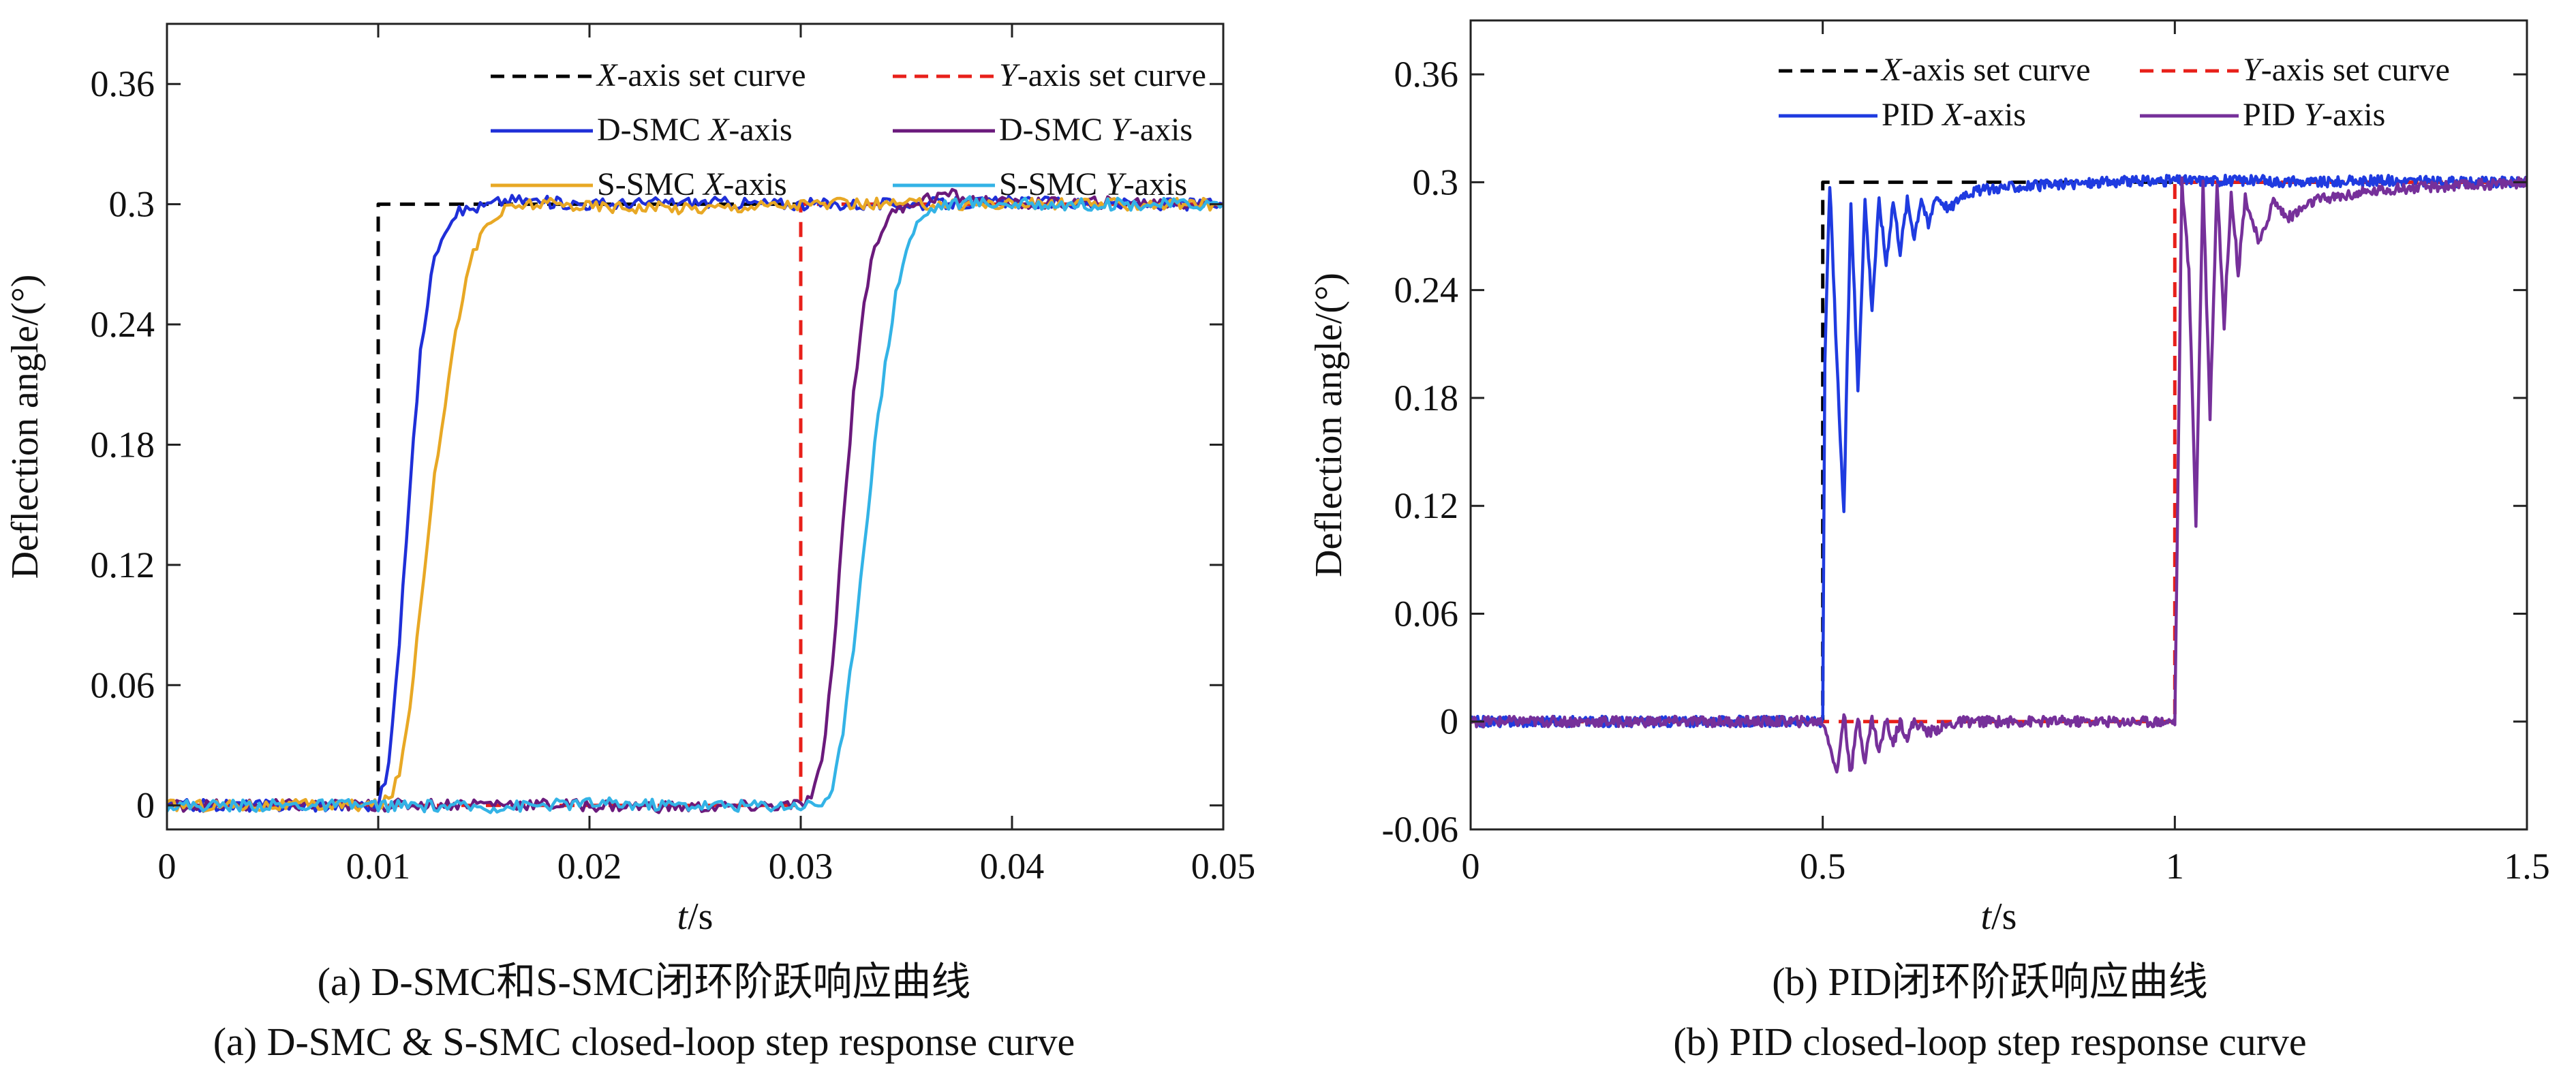 The height and width of the screenshot is (1085, 2576). What do you see at coordinates (695, 130) in the screenshot?
I see `legend-label-a-dsmcx: D-SMC X-axis` at bounding box center [695, 130].